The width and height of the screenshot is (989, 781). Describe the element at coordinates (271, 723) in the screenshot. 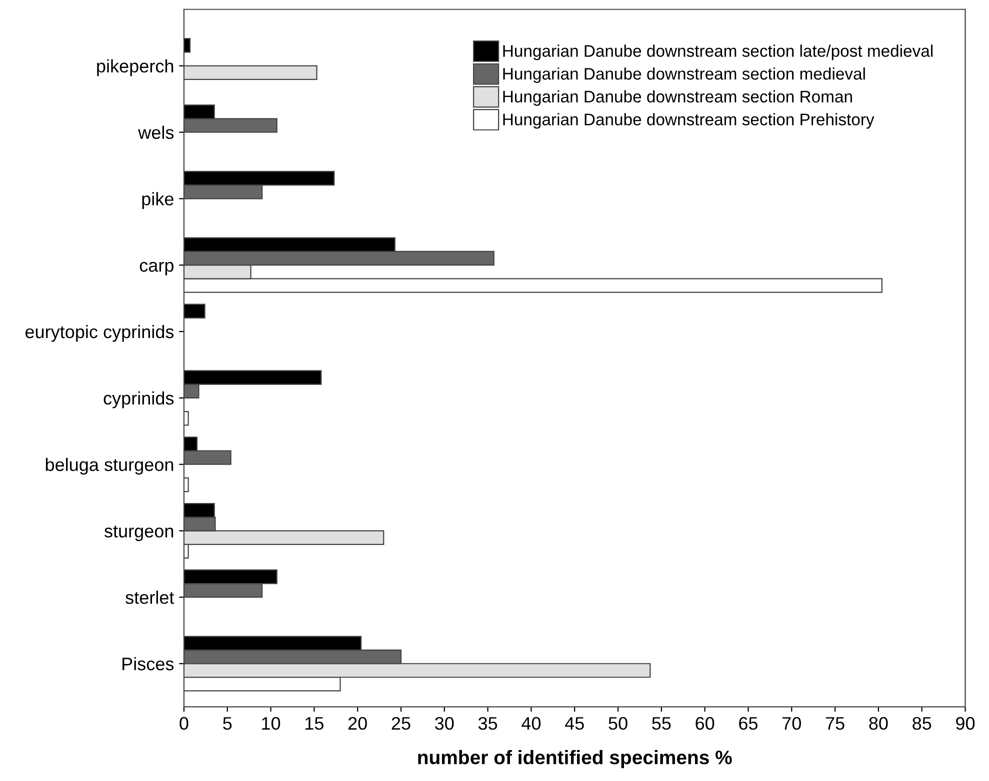

I see `x-tick-label: 10` at that location.